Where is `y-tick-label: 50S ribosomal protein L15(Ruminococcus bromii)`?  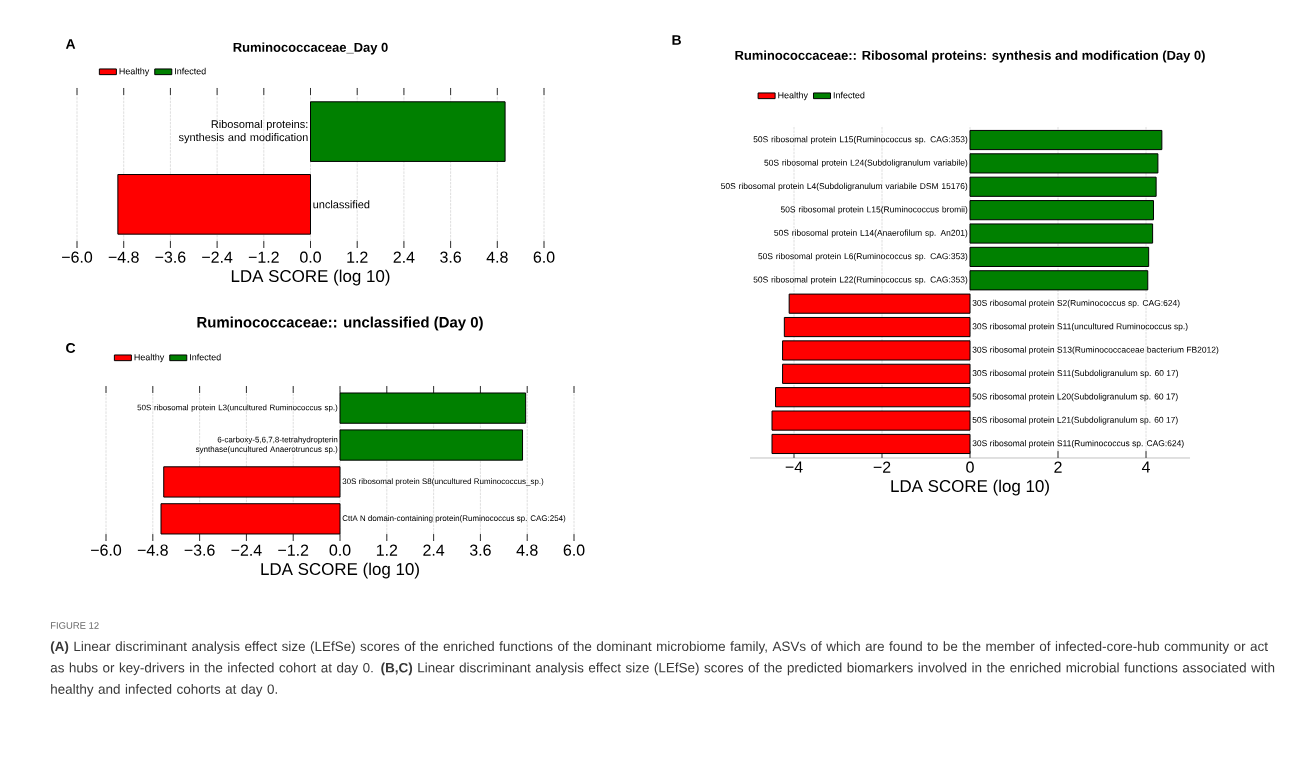 y-tick-label: 50S ribosomal protein L15(Ruminococcus bromii) is located at coordinates (874, 210).